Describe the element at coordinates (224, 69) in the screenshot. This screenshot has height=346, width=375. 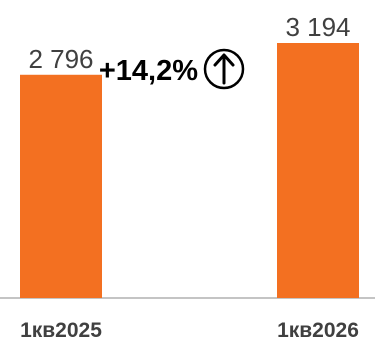
I see `arrow-up-circle-icon` at that location.